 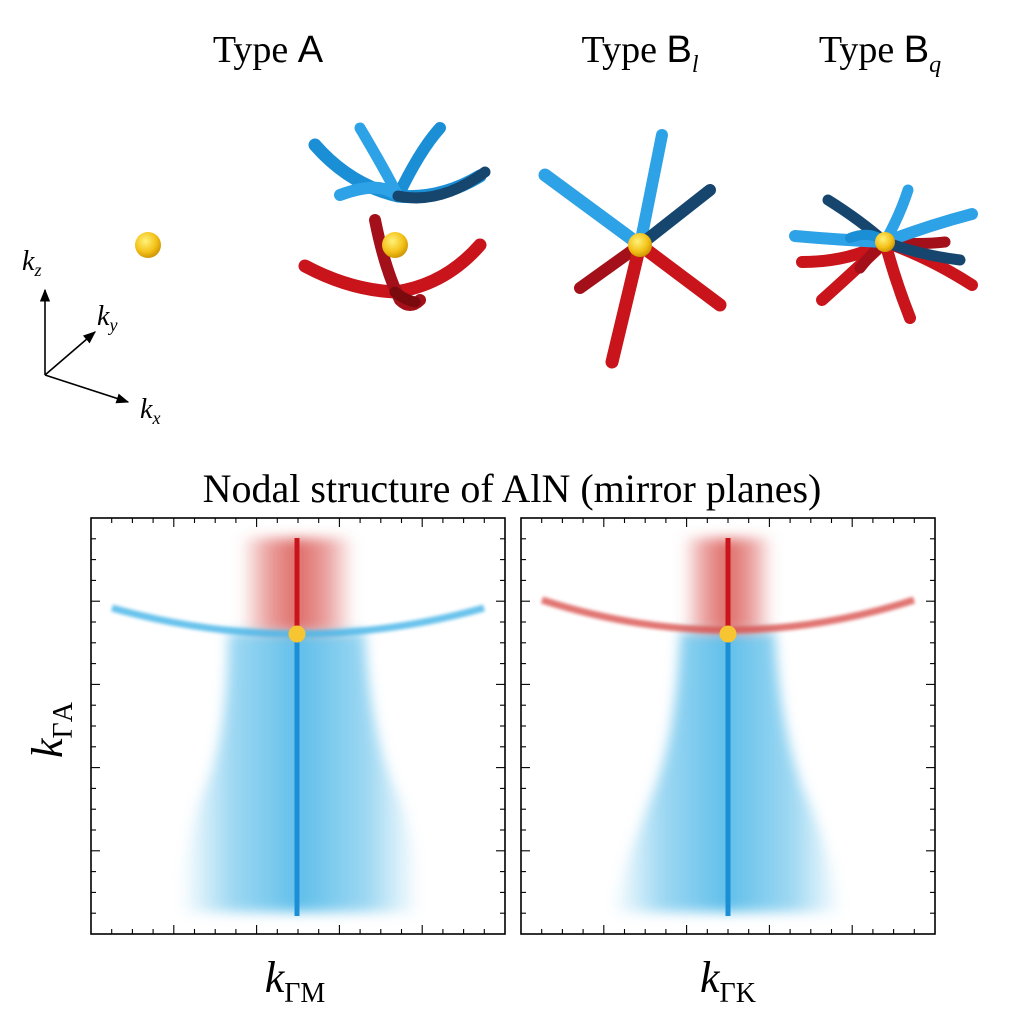 I want to click on xlabel-gamma-m: kΓM, so click(x=295, y=981).